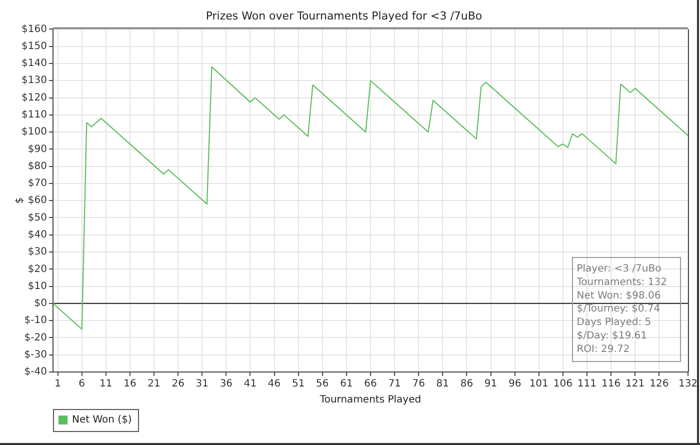 The image size is (700, 445). What do you see at coordinates (35, 320) in the screenshot?
I see `y-tick-label: $-10` at bounding box center [35, 320].